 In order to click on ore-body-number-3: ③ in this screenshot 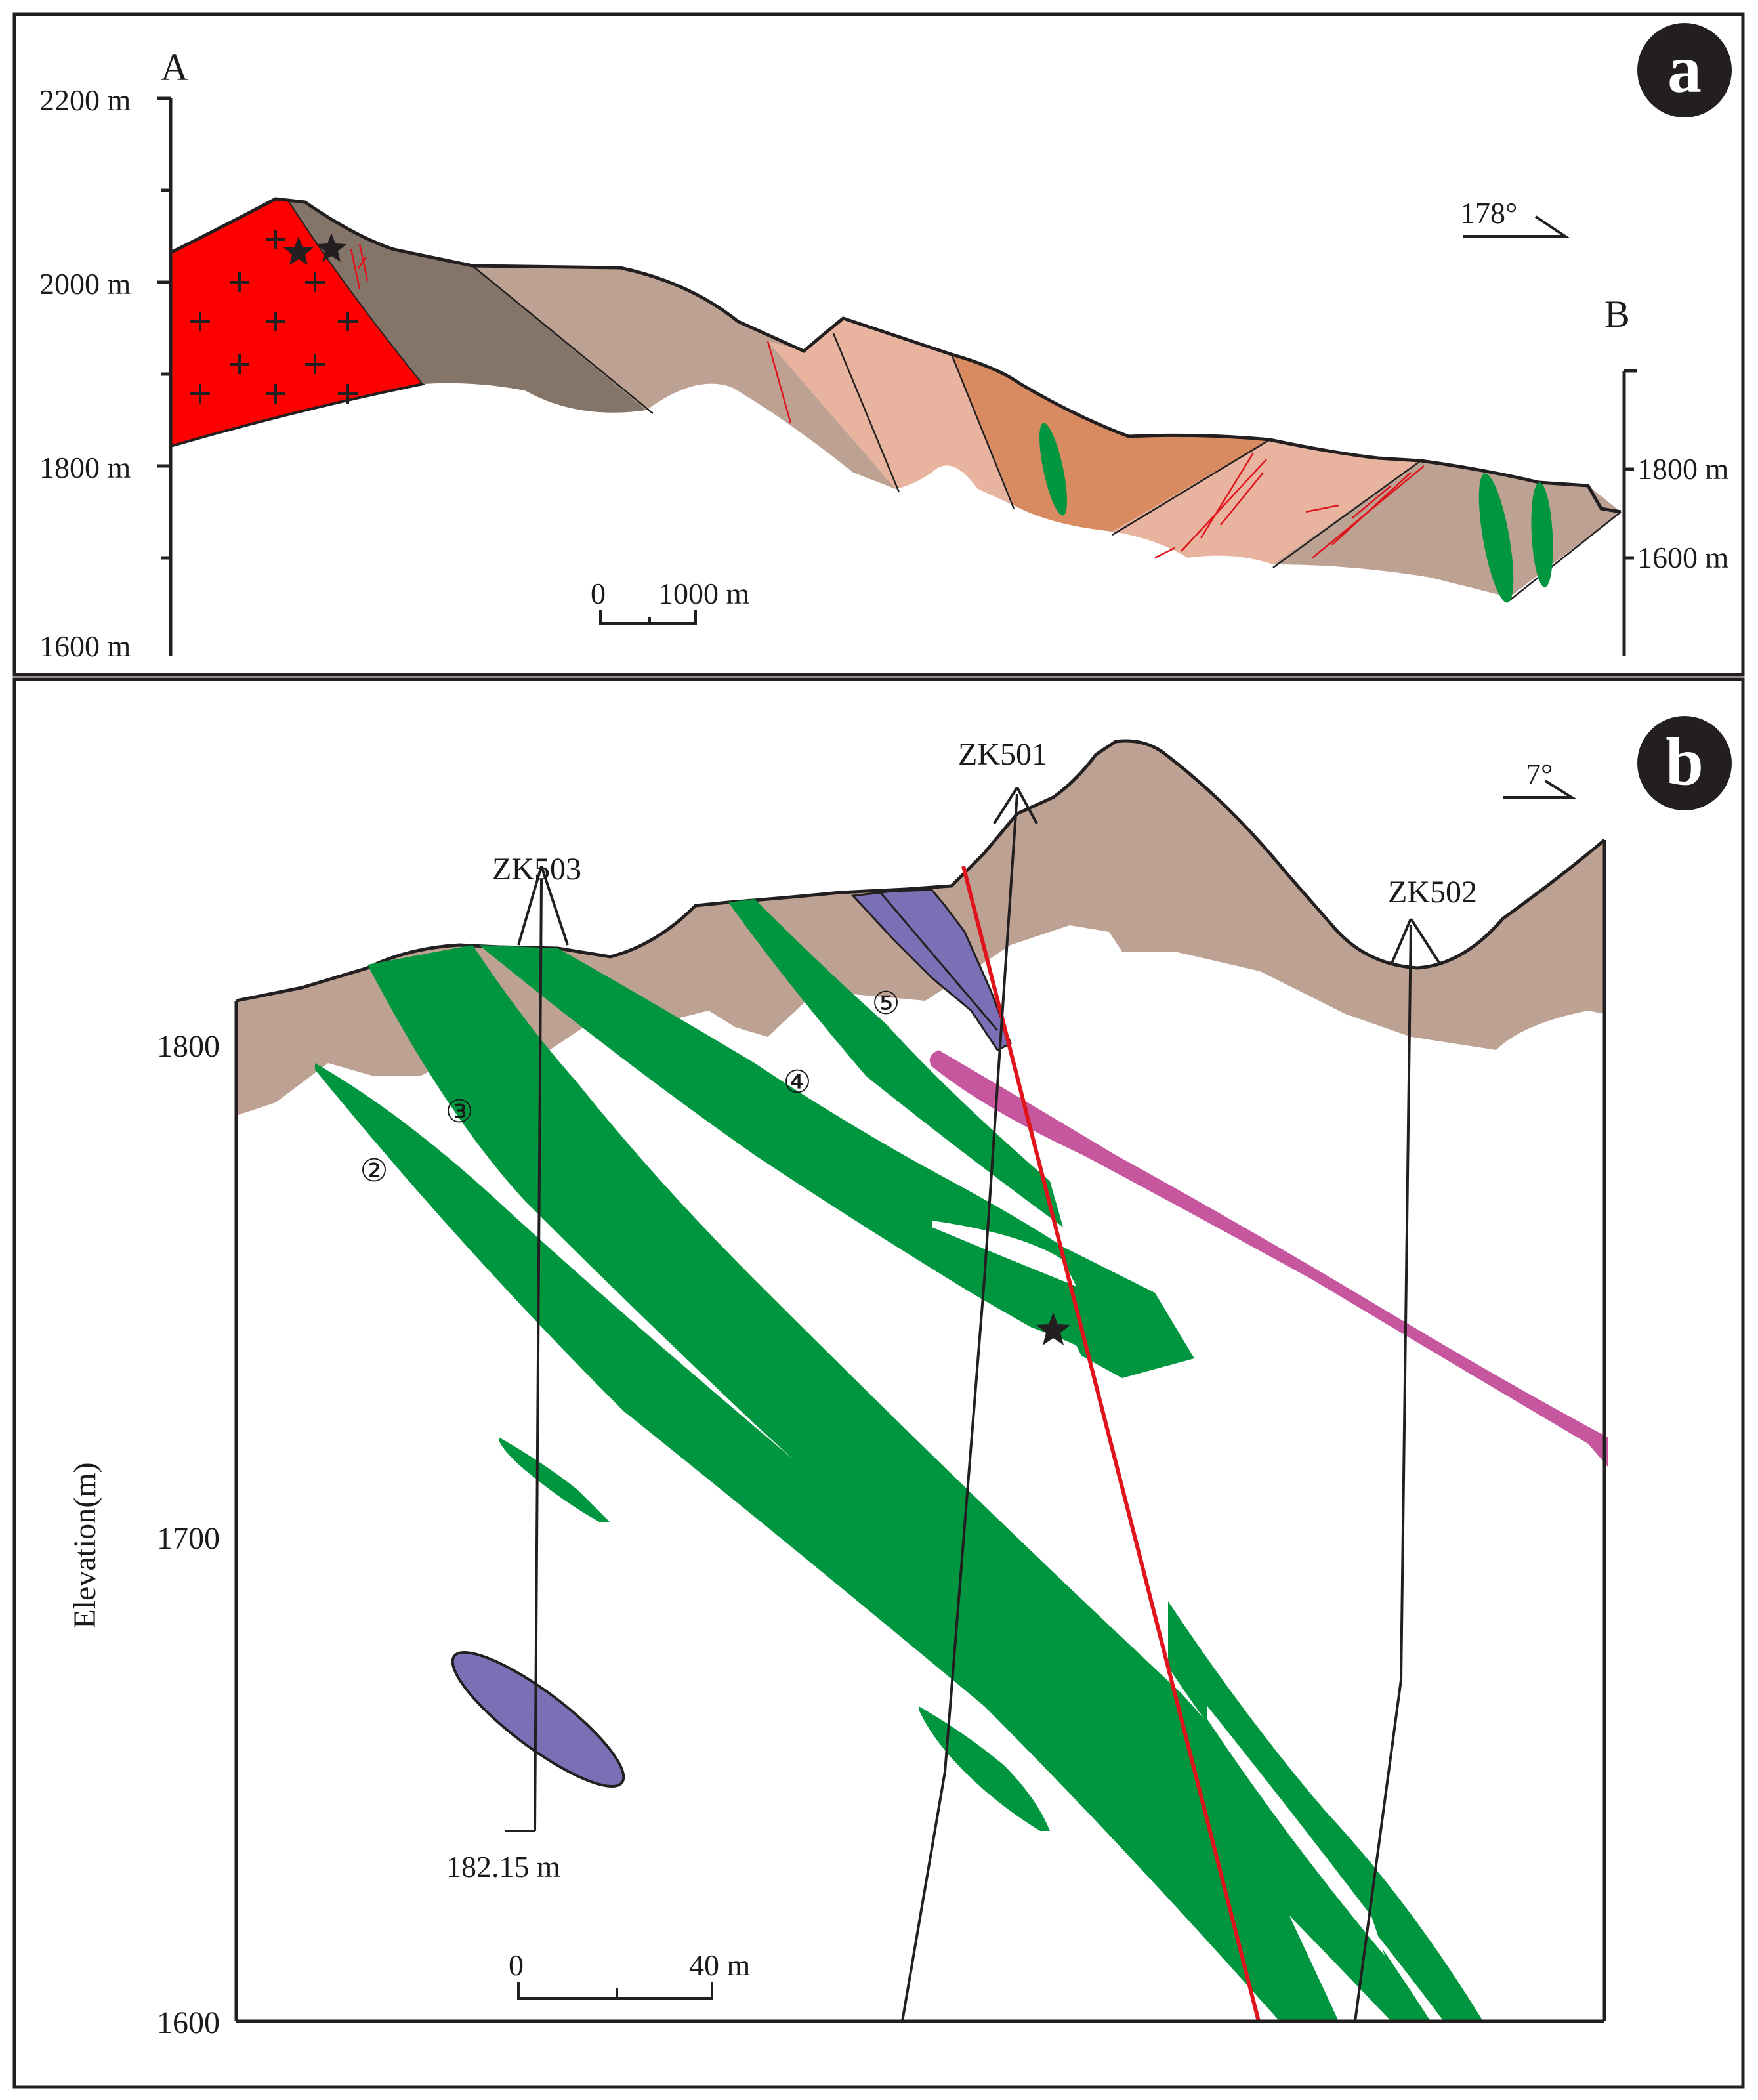, I will do `click(459, 1112)`.